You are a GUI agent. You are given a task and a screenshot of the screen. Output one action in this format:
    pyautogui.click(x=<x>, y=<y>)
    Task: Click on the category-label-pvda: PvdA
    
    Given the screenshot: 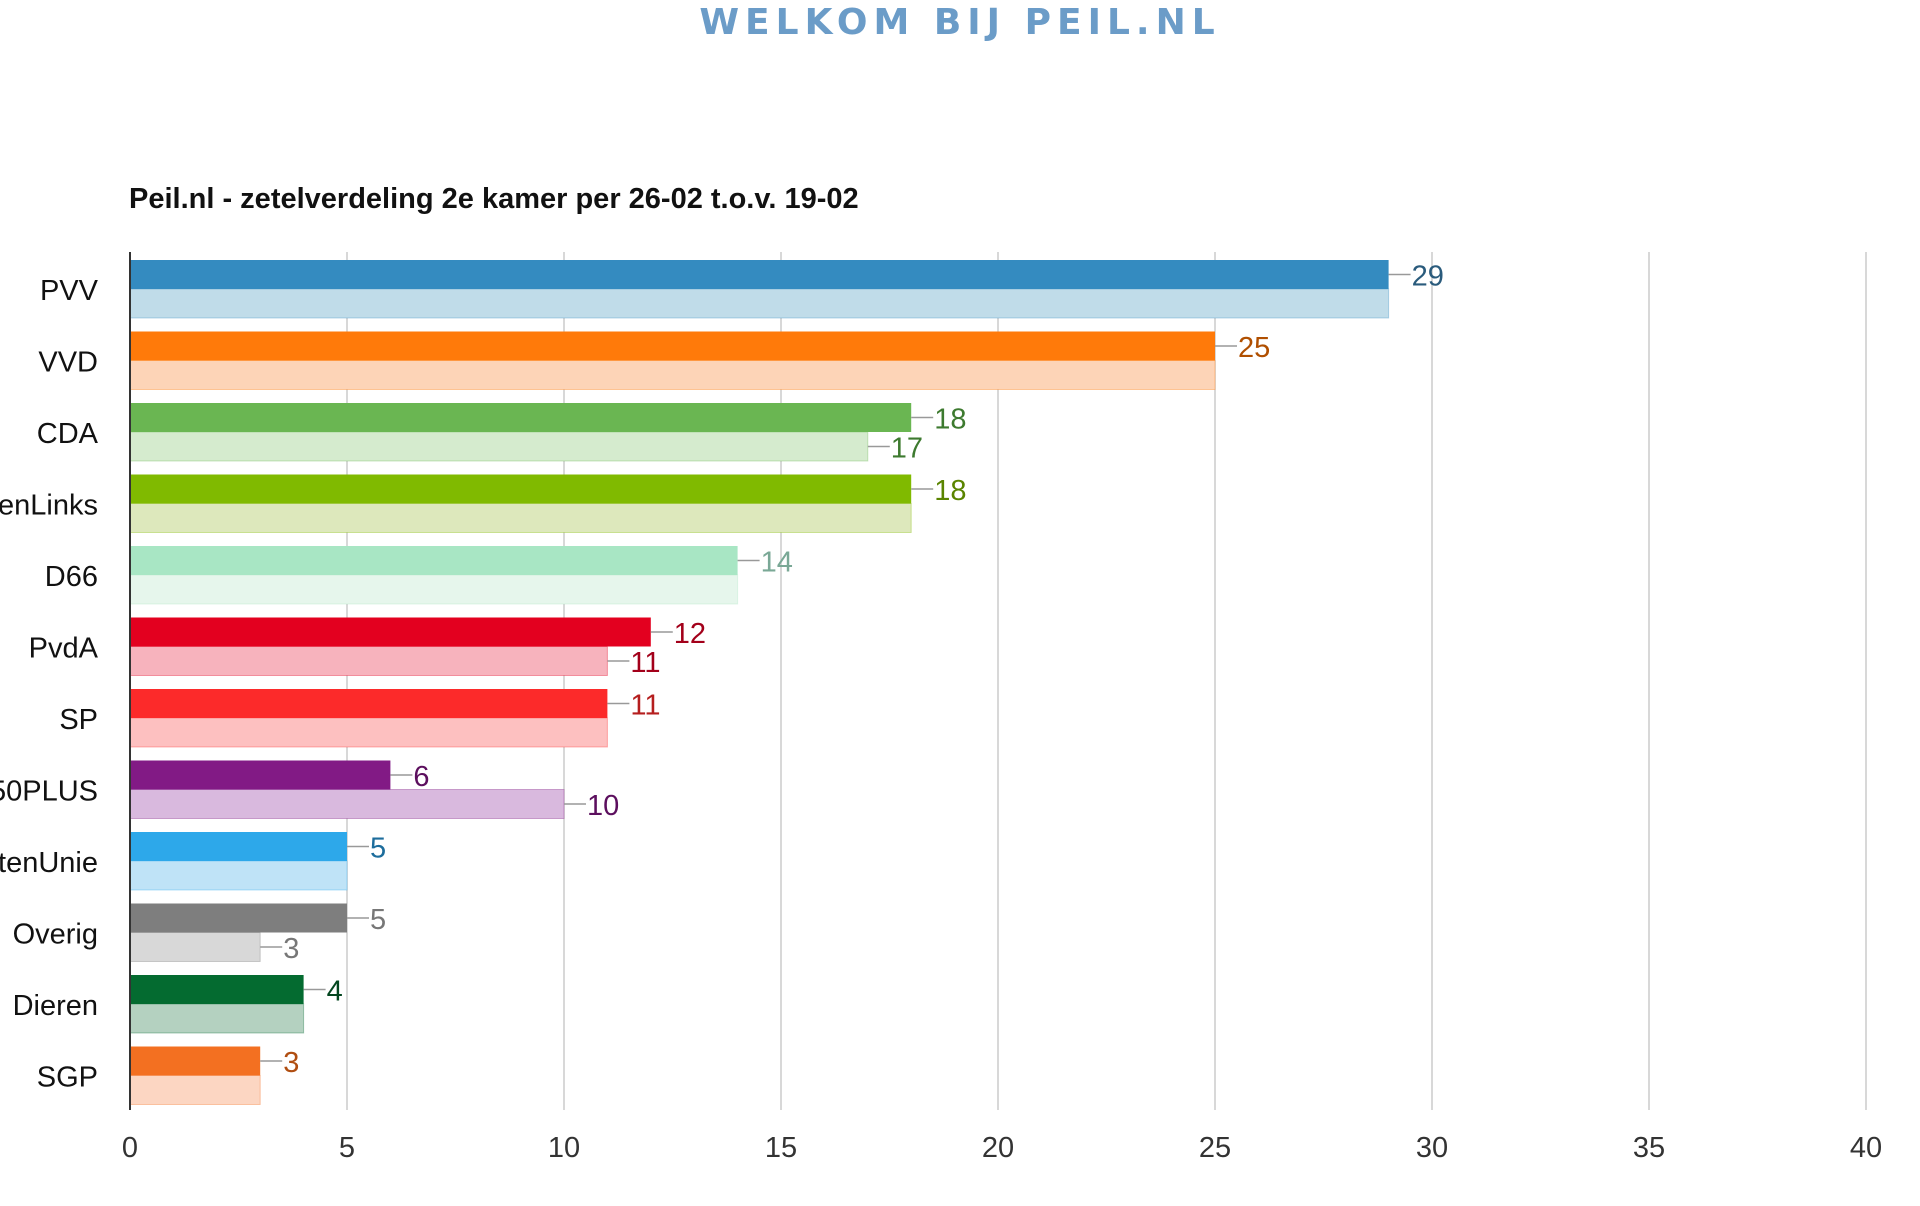 What is the action you would take?
    pyautogui.click(x=64, y=649)
    